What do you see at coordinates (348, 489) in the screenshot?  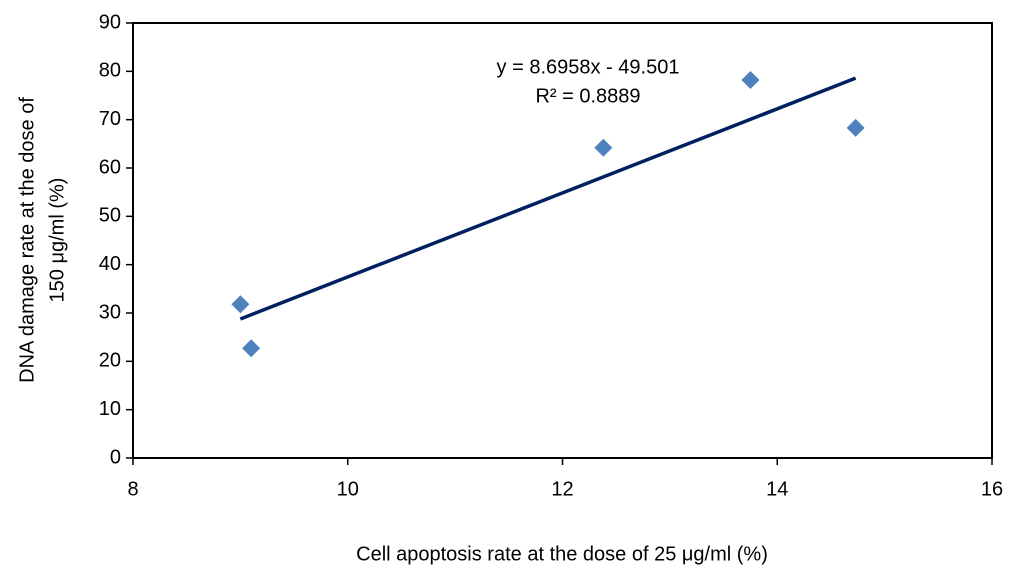 I see `x-tick-label: 10` at bounding box center [348, 489].